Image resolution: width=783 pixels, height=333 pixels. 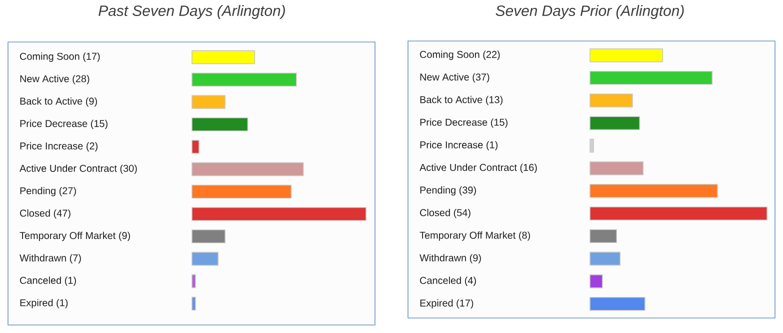 What do you see at coordinates (448, 191) in the screenshot?
I see `y-tick-label: Pending (39)` at bounding box center [448, 191].